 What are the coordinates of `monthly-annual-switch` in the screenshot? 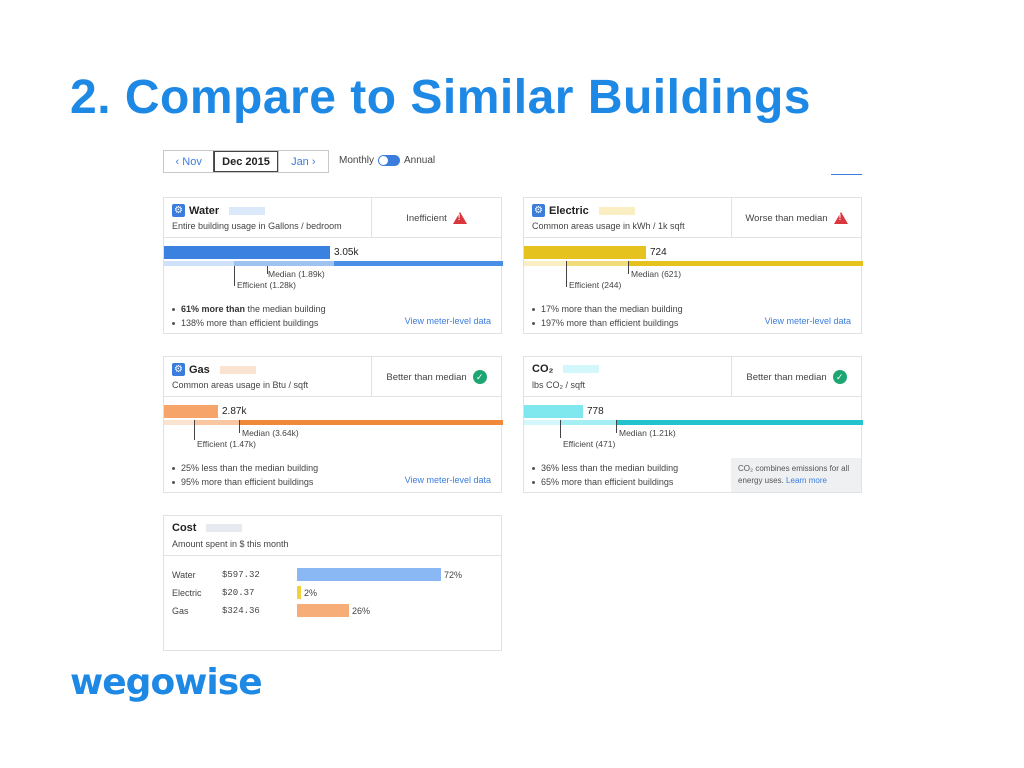 It's located at (389, 160).